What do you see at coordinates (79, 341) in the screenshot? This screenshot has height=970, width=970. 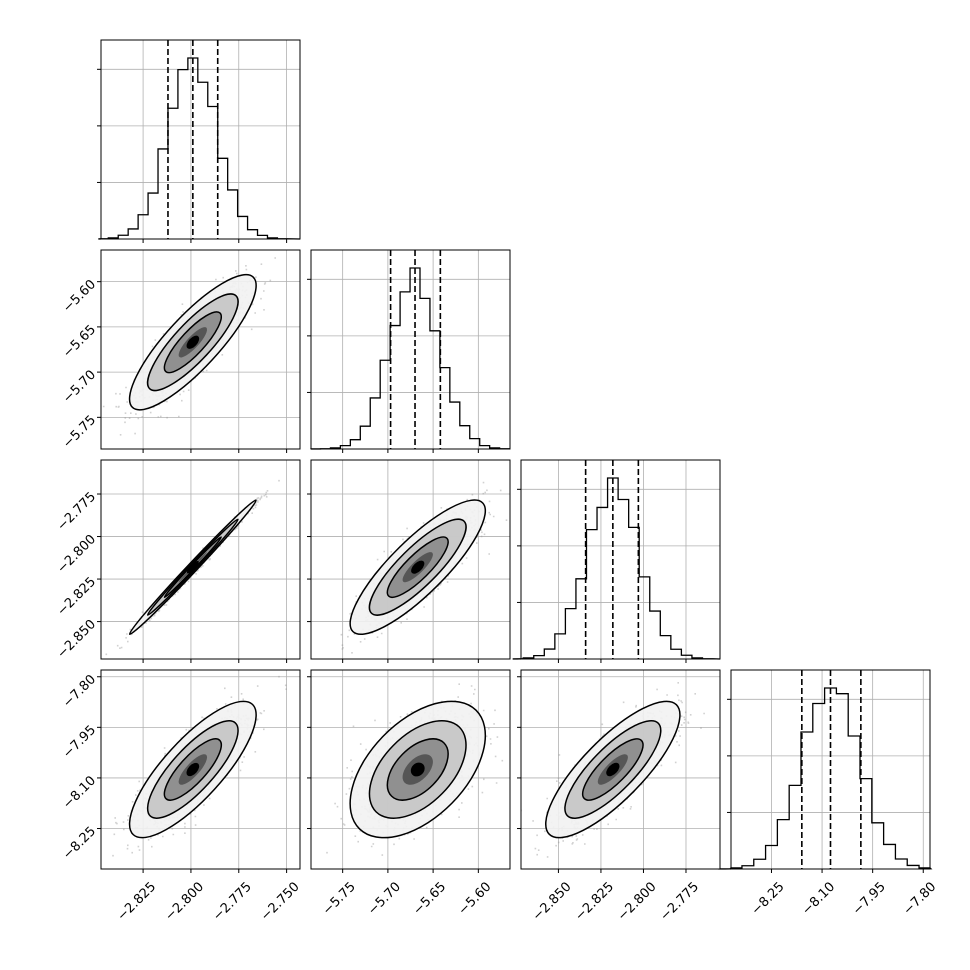 I see `y-tick-label: −5.65` at bounding box center [79, 341].